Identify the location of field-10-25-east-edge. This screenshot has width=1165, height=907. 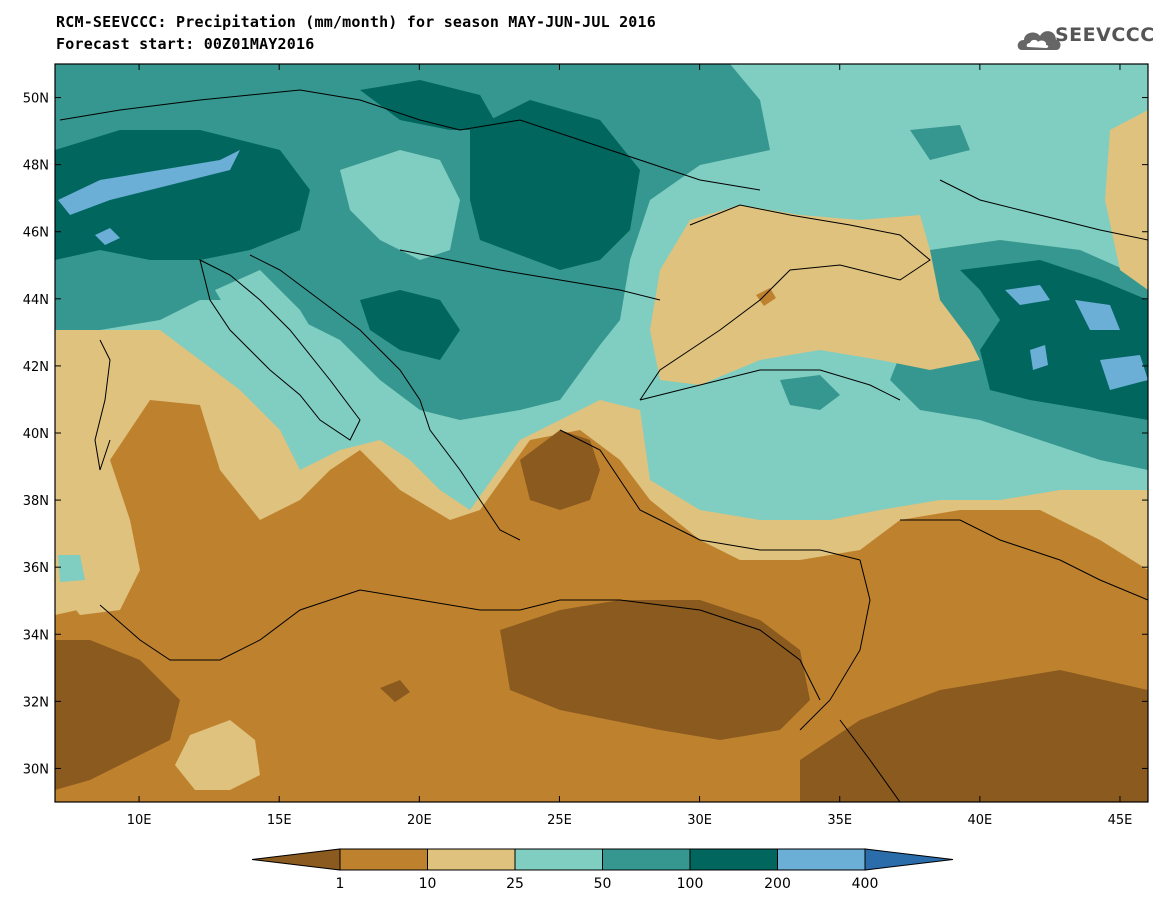
(1126, 200).